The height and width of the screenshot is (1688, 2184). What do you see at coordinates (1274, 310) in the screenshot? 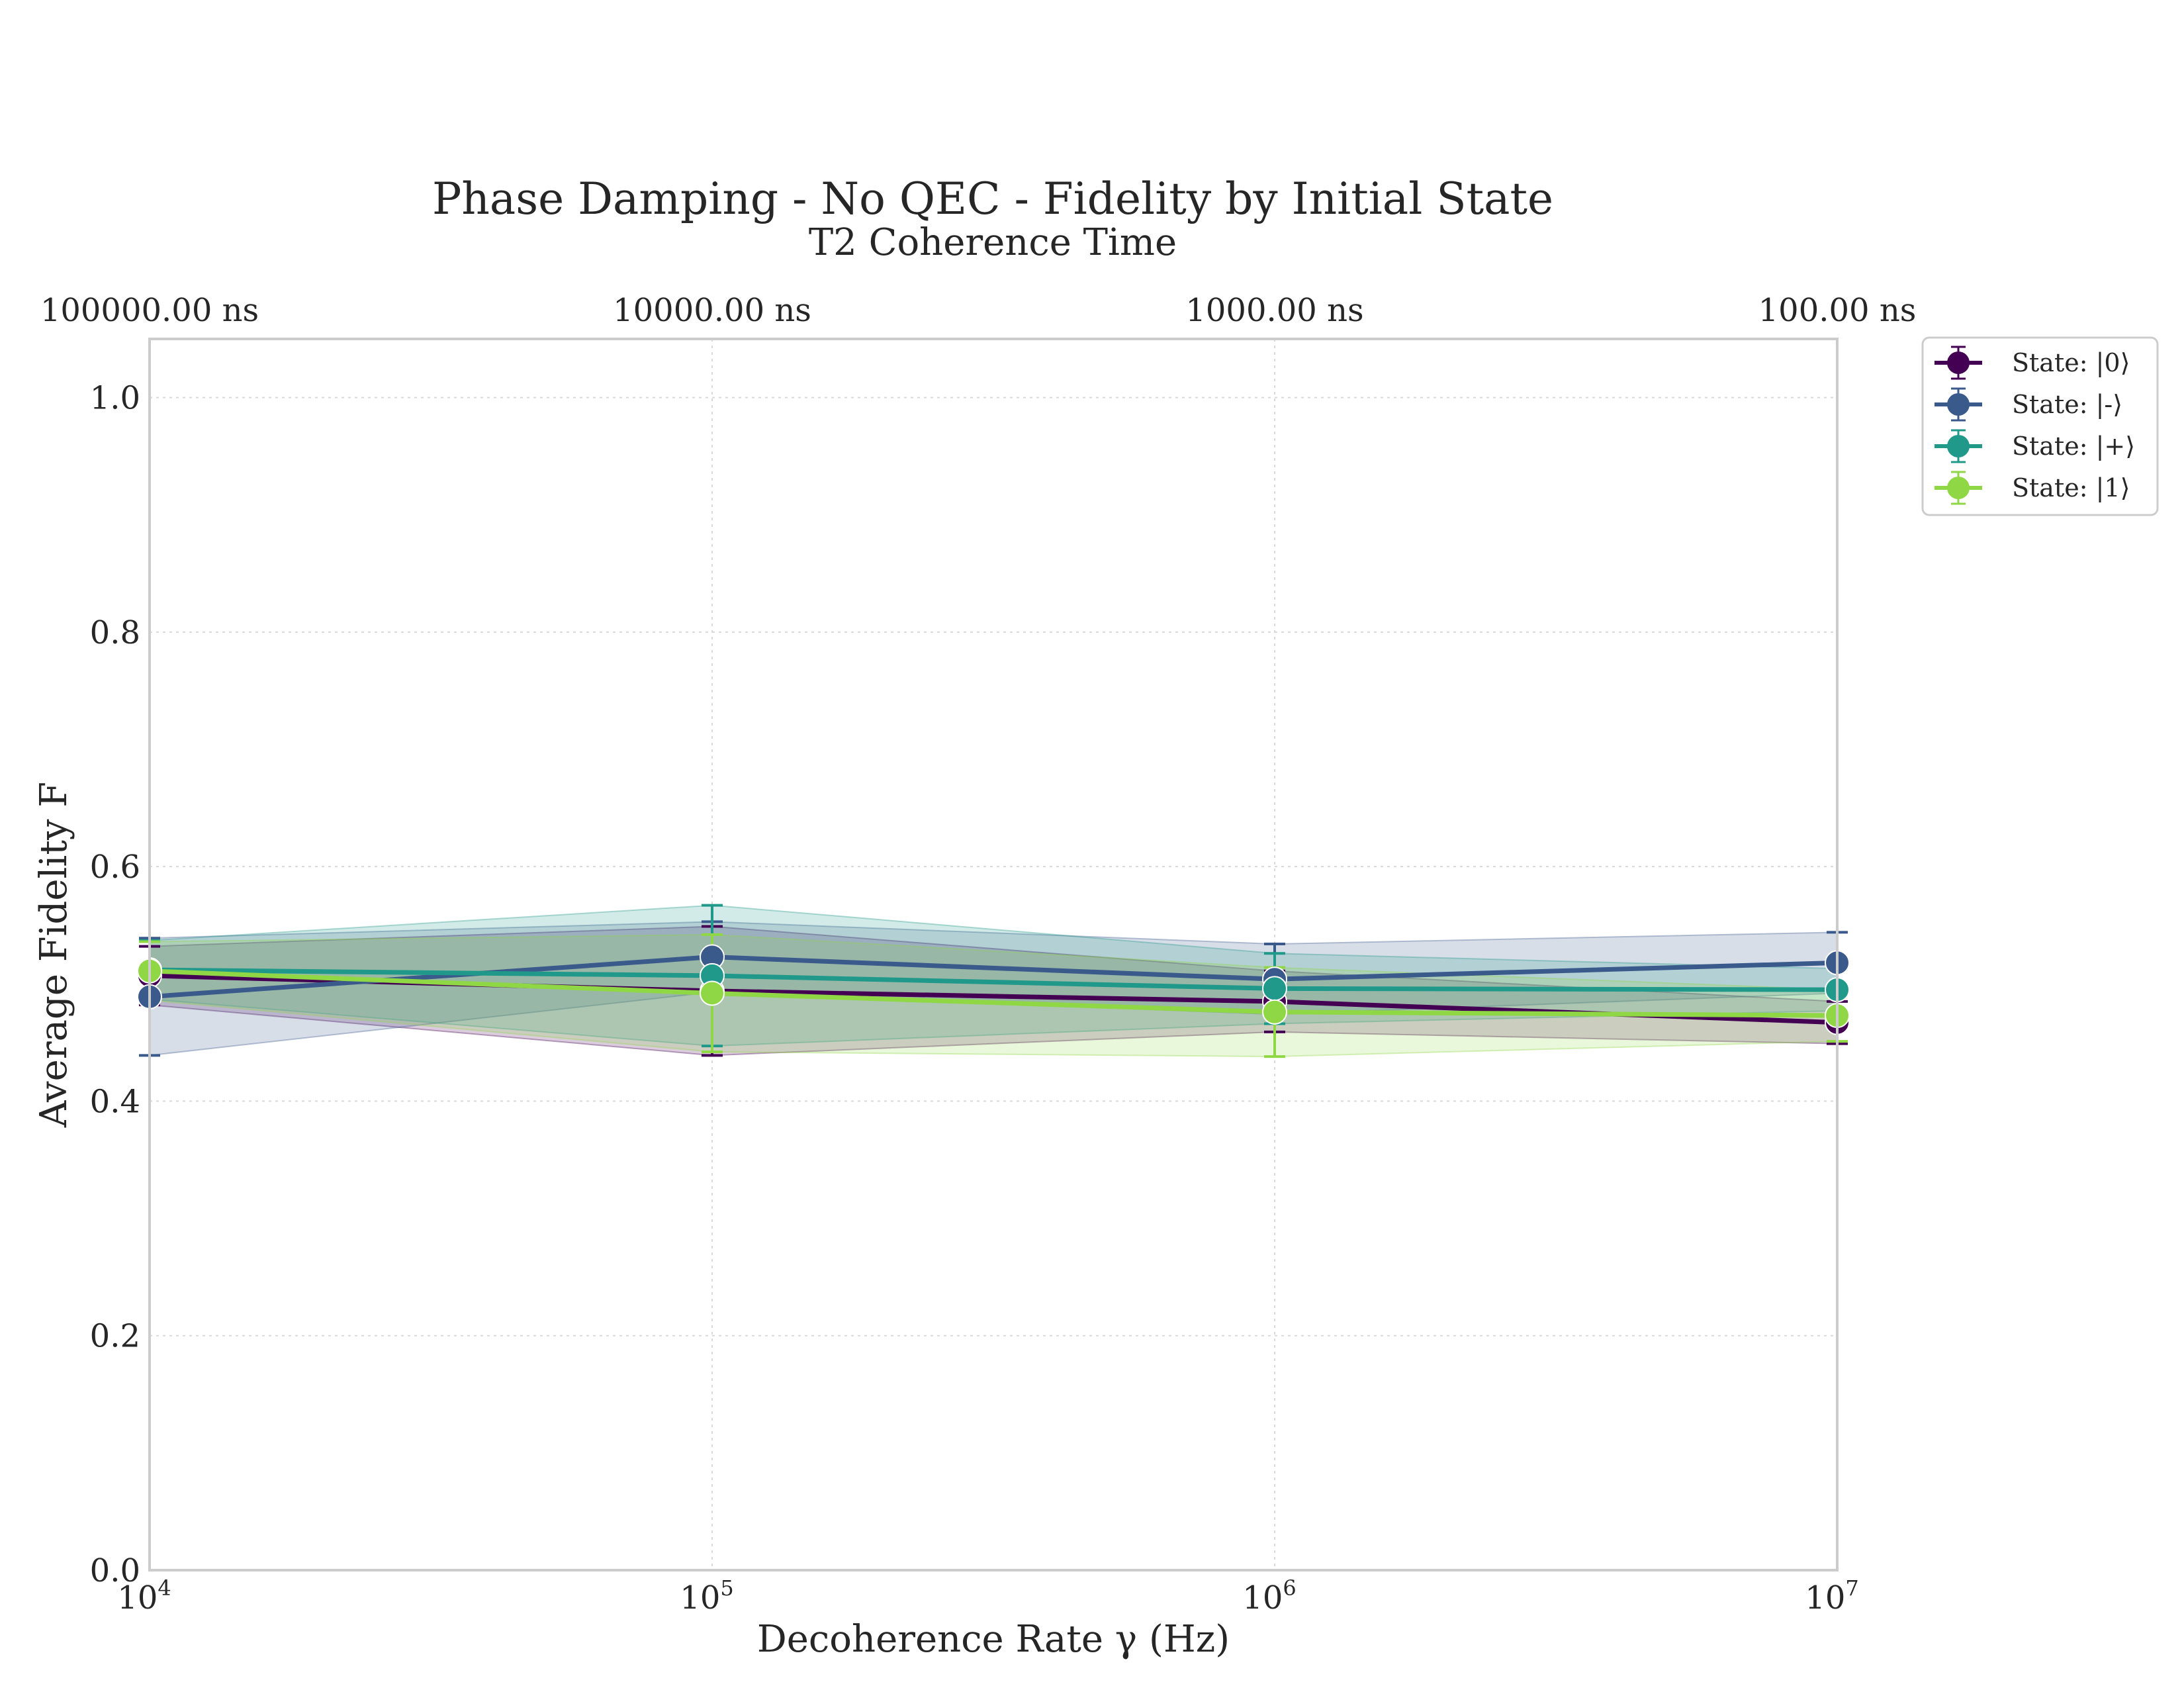
I see `top-axis-tick-label: 1000.00 ns` at bounding box center [1274, 310].